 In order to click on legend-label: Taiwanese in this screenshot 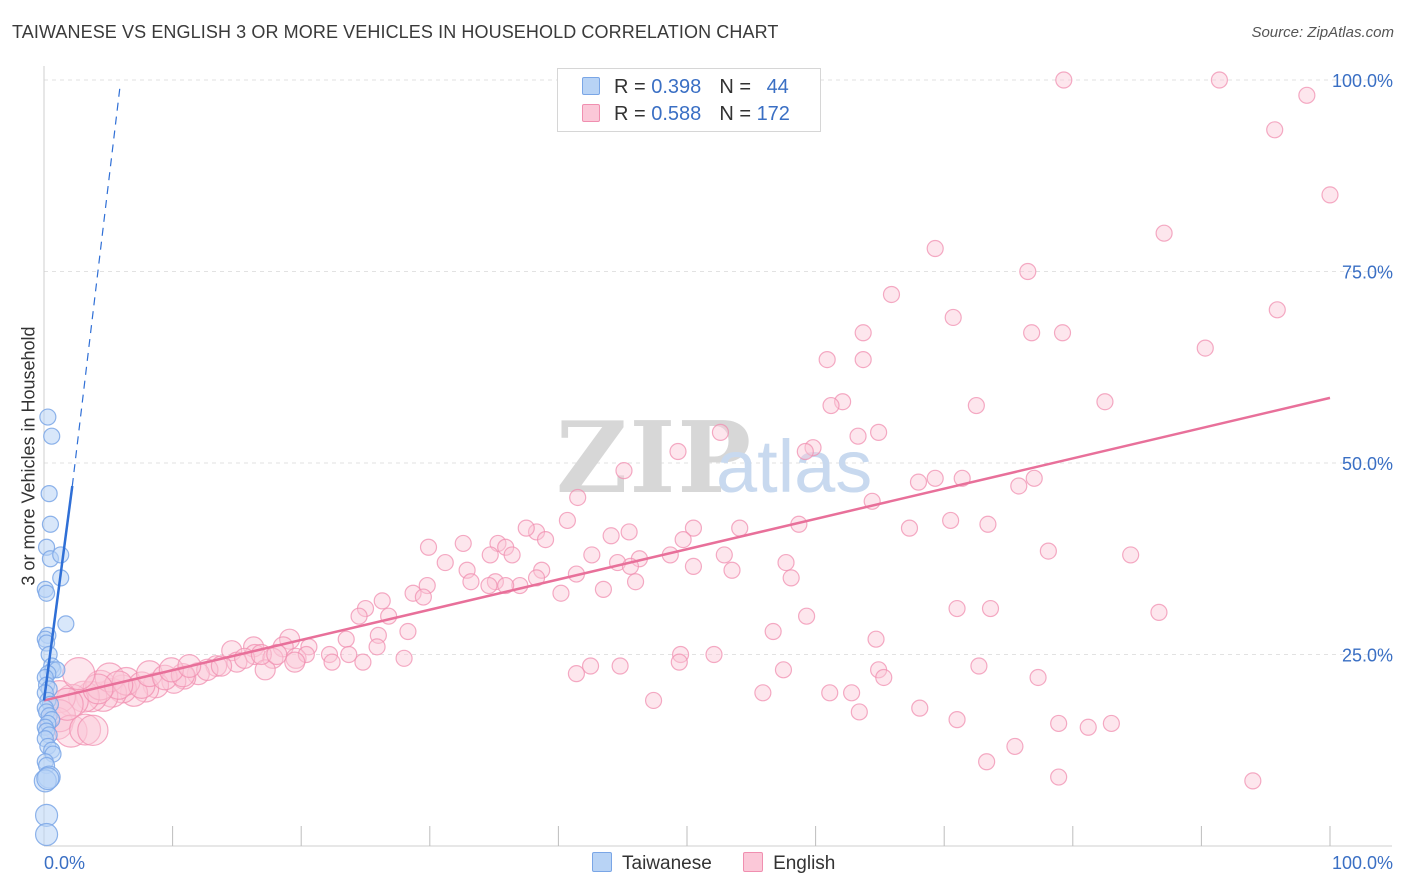, I will do `click(667, 863)`.